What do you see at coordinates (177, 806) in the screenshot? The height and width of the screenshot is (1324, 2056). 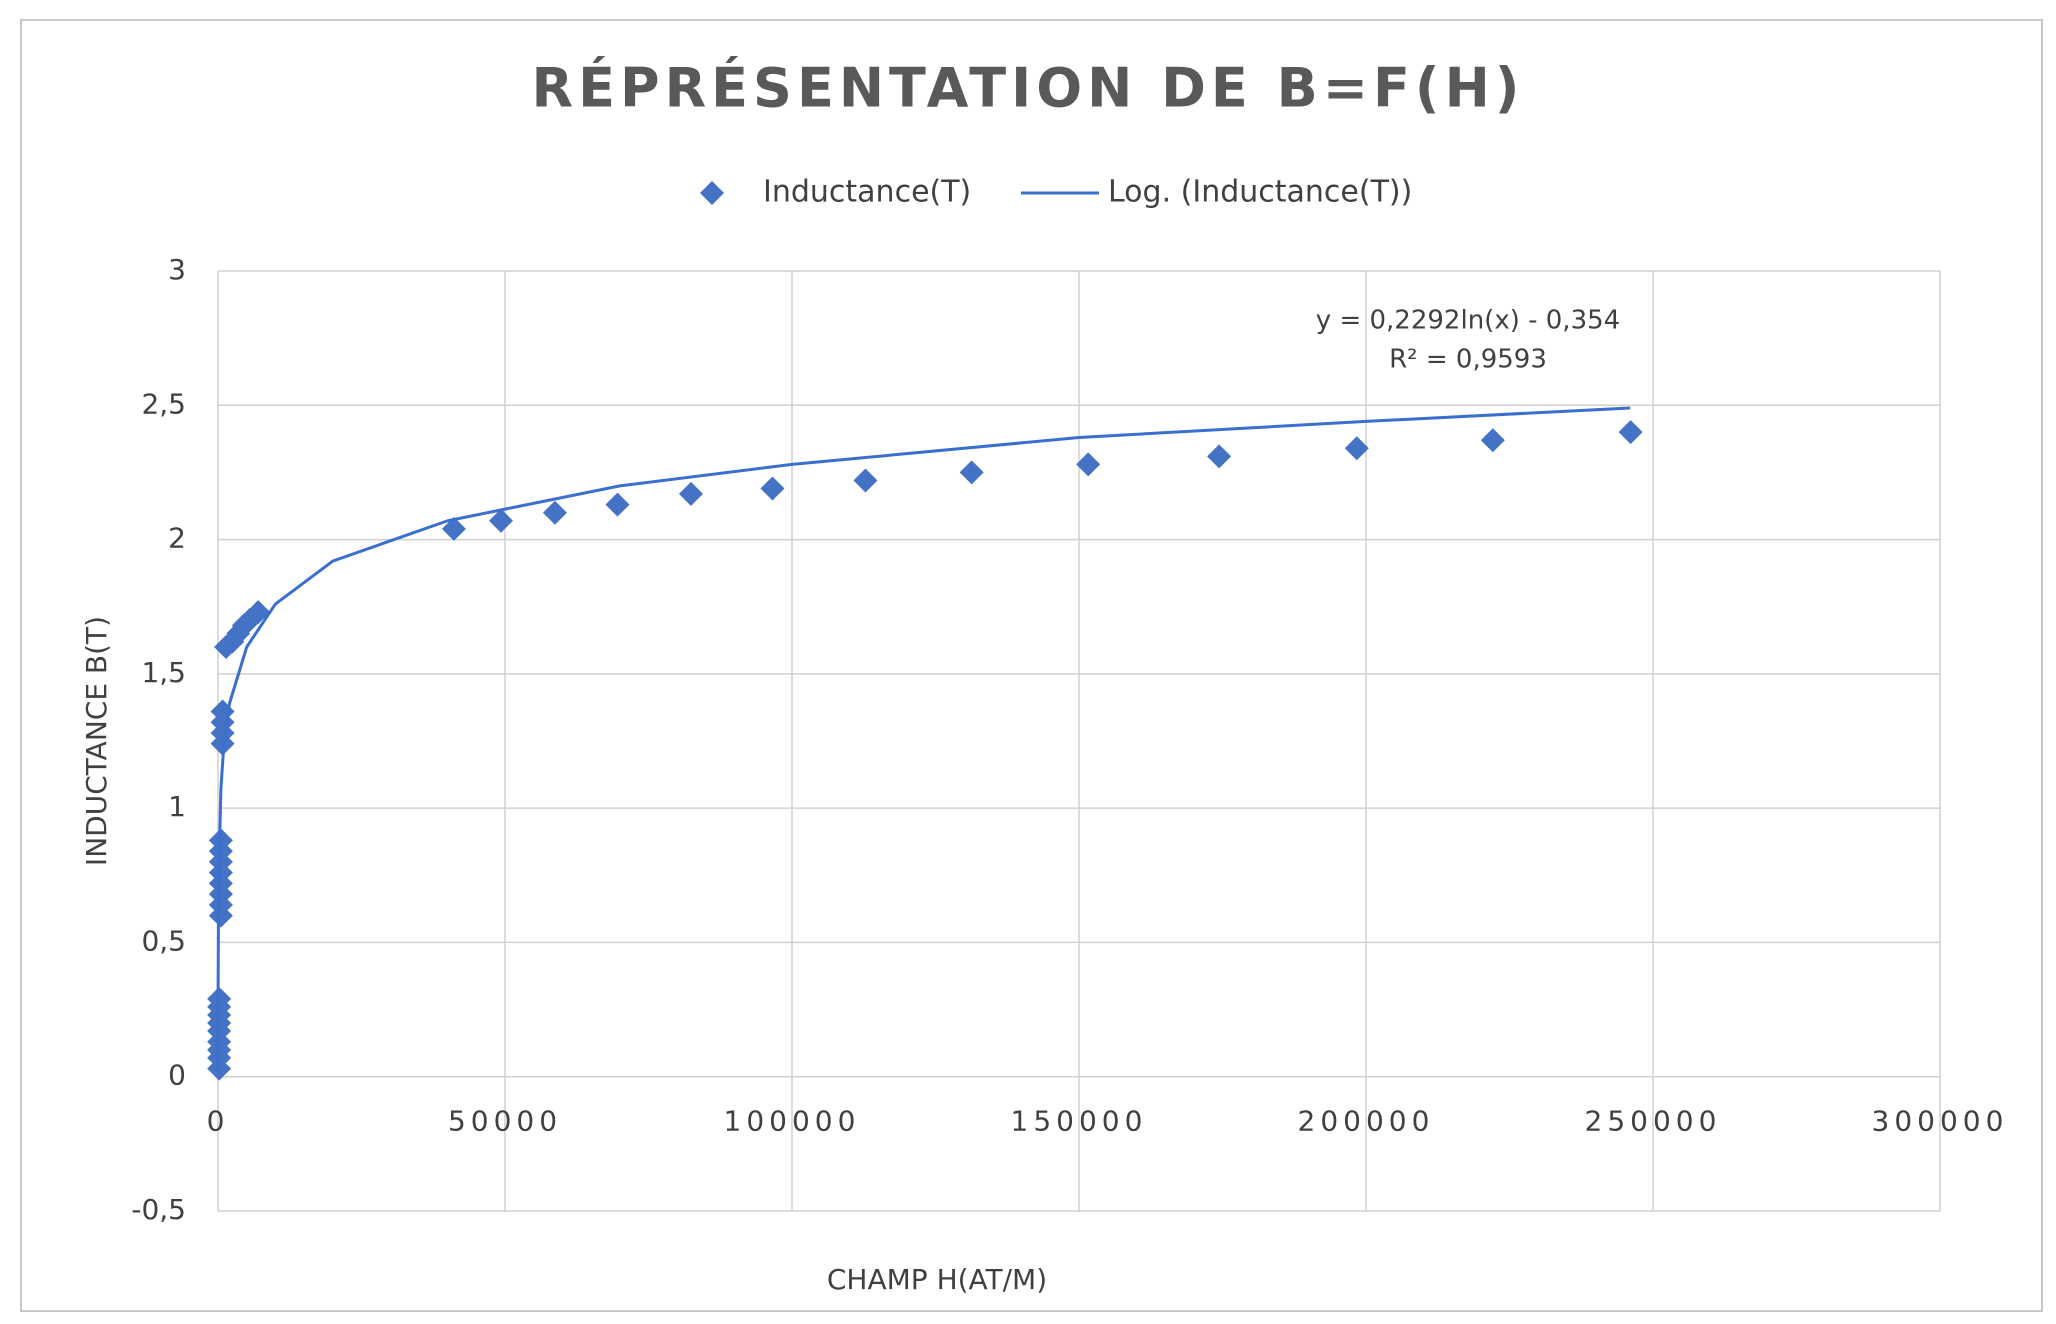 I see `y-tick-label: 1` at bounding box center [177, 806].